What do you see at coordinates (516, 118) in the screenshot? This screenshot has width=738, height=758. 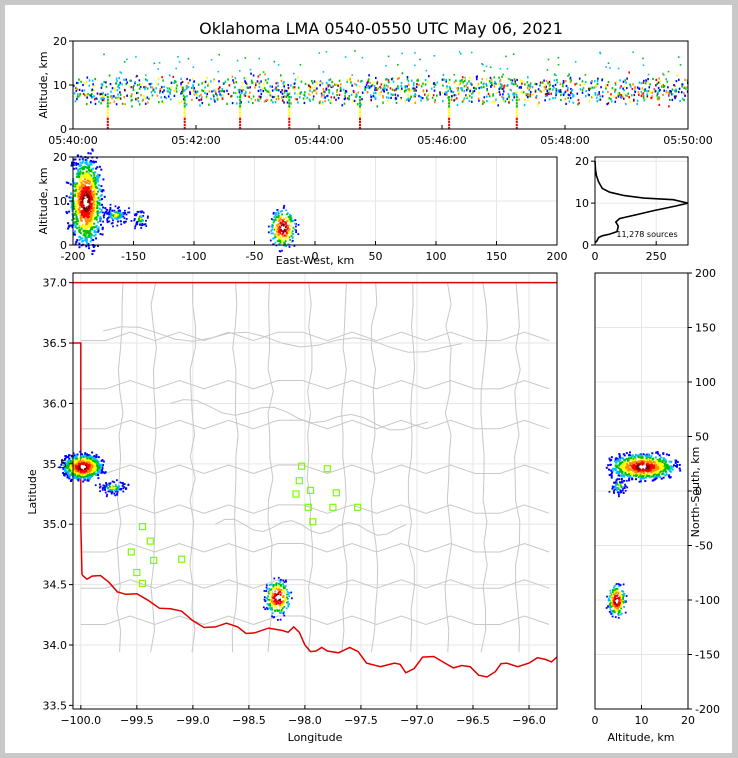 I see `altitude-time-streak` at bounding box center [516, 118].